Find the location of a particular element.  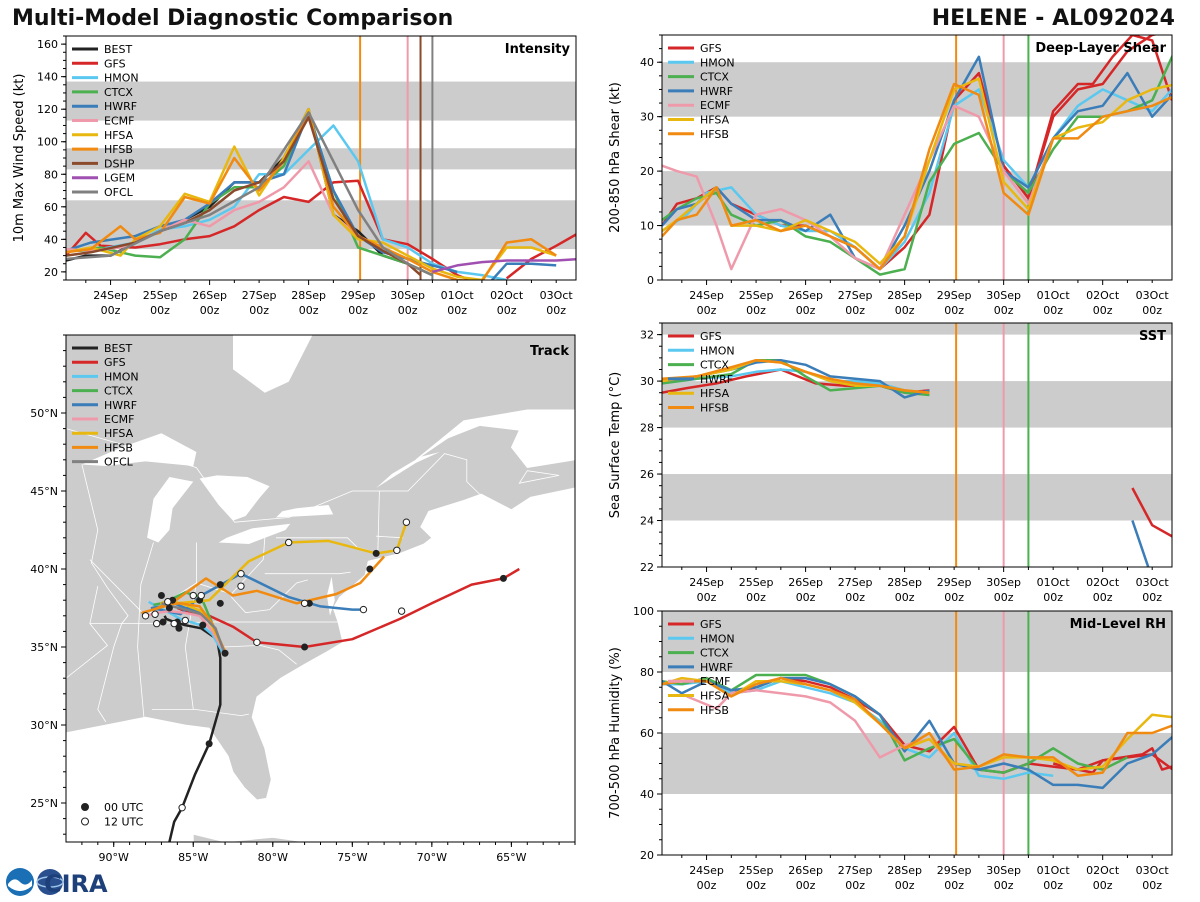

shear-series-hfsb is located at coordinates (917, 176).